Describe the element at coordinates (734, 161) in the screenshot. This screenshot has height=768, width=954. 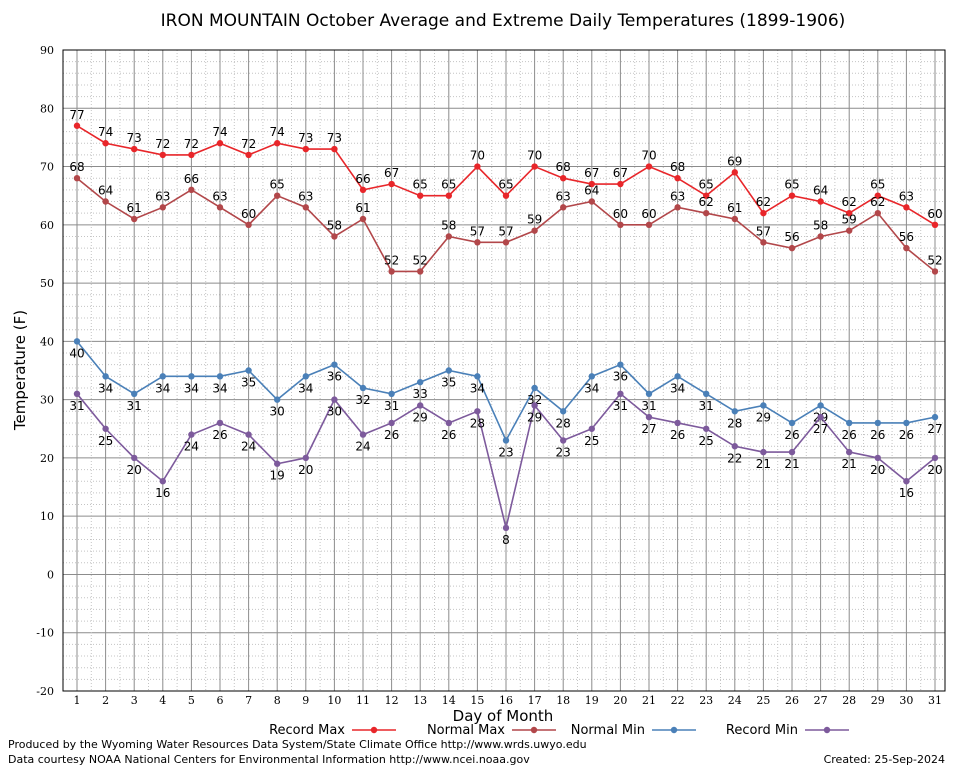
I see `data-label: 69` at that location.